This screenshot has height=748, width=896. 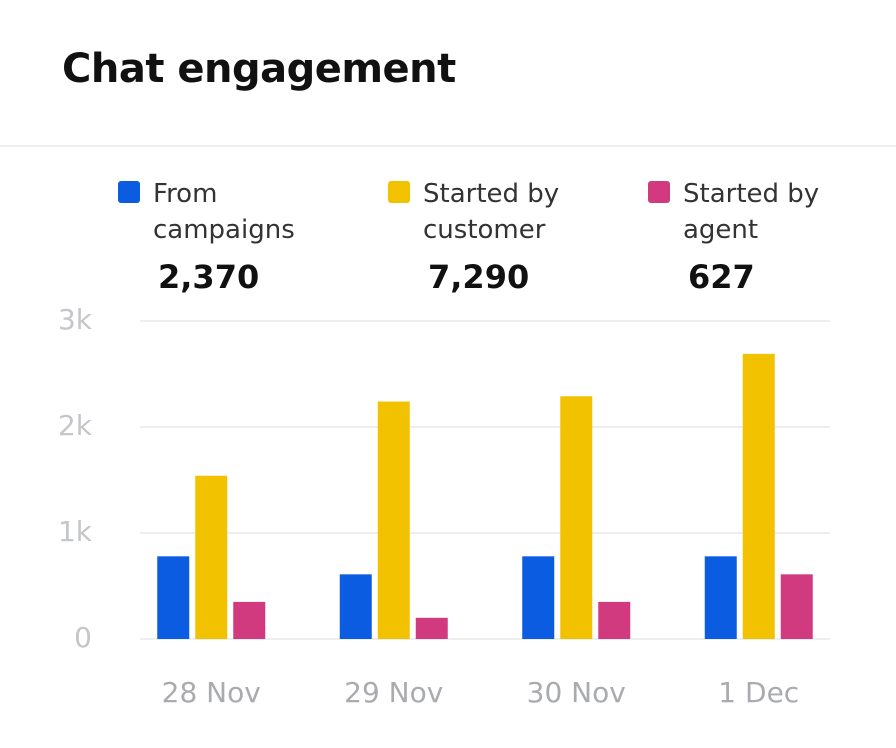 What do you see at coordinates (75, 531) in the screenshot?
I see `y-tick-label: 1k` at bounding box center [75, 531].